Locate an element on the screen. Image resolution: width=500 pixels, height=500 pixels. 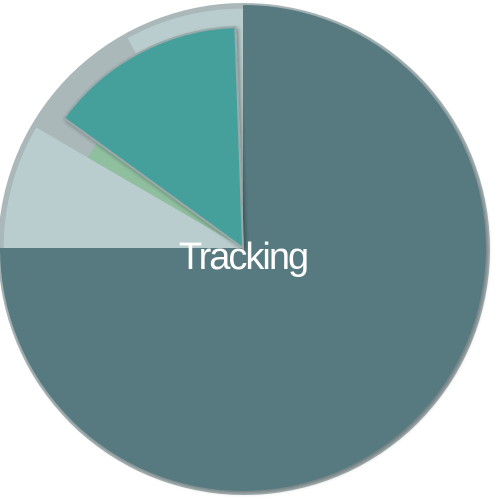
center-label: Tracking is located at coordinates (243, 257).